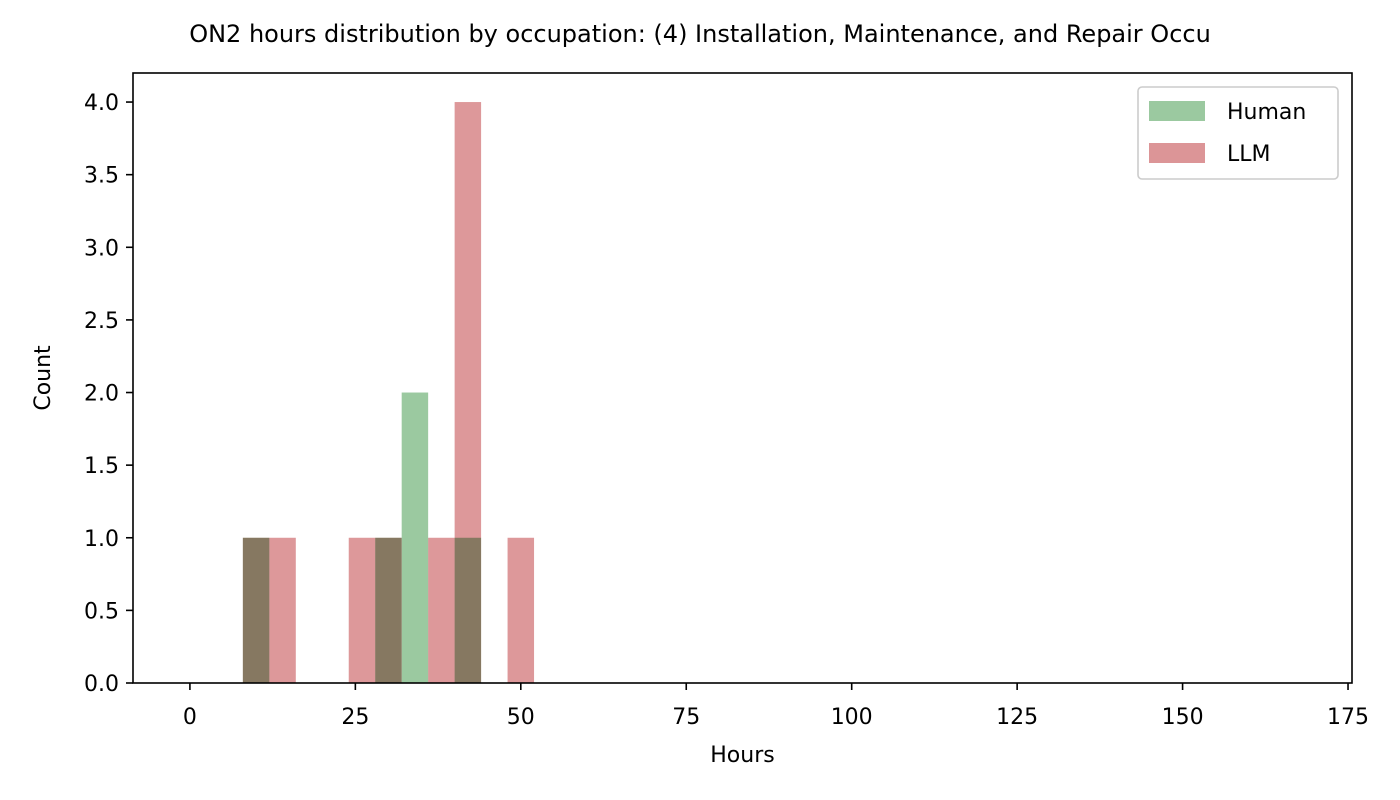 This screenshot has width=1400, height=800. I want to click on x-axis-ticks: 0 25 50 75 100 125 150 175, so click(776, 706).